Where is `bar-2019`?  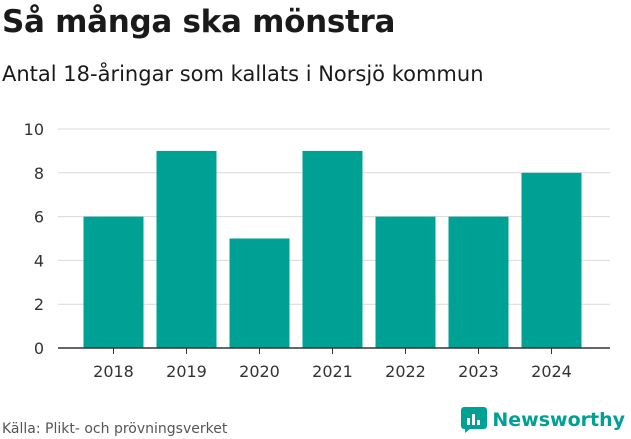 bar-2019 is located at coordinates (186, 249).